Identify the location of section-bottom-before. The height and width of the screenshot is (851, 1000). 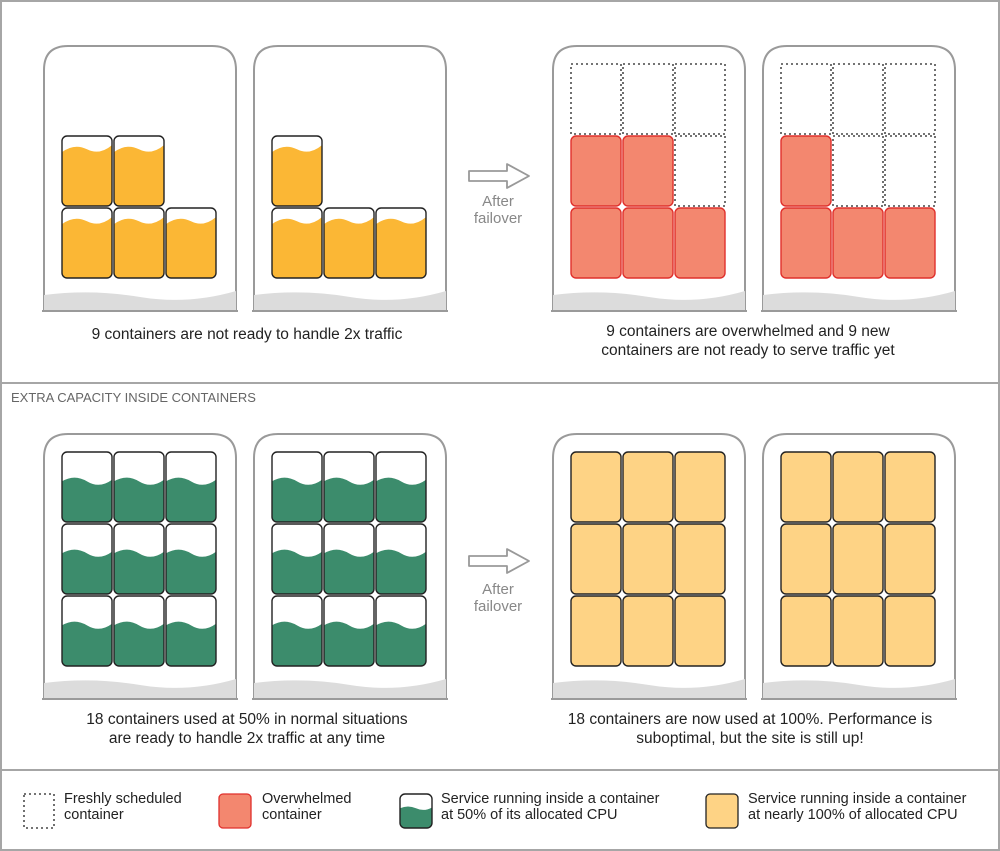
(245, 566).